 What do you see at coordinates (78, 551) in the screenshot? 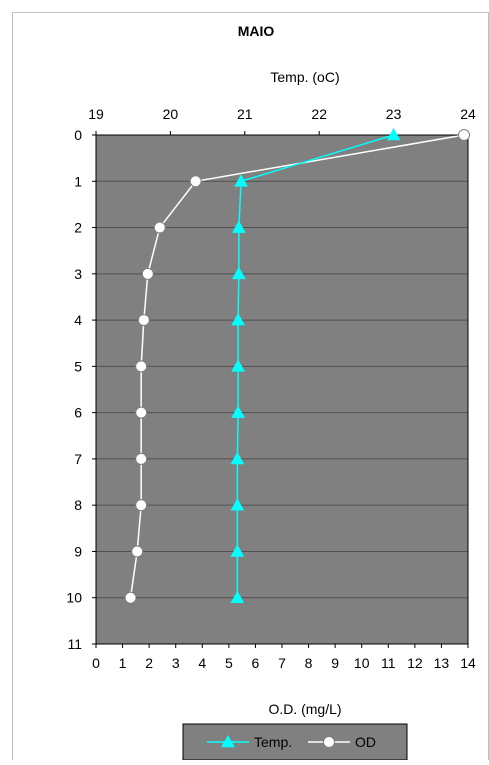
I see `y-tick-label: 9` at bounding box center [78, 551].